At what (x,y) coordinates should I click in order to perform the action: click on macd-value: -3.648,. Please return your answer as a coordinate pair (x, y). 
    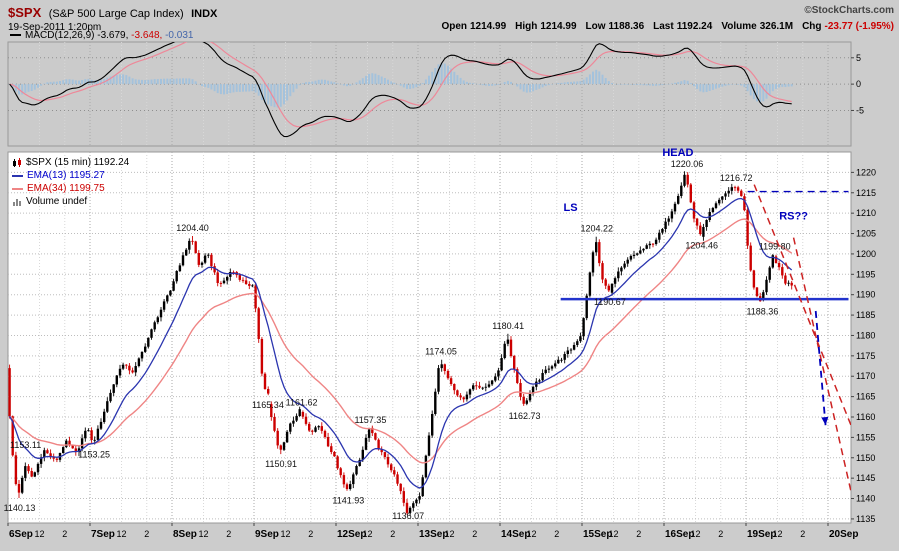
    Looking at the image, I should click on (145, 35).